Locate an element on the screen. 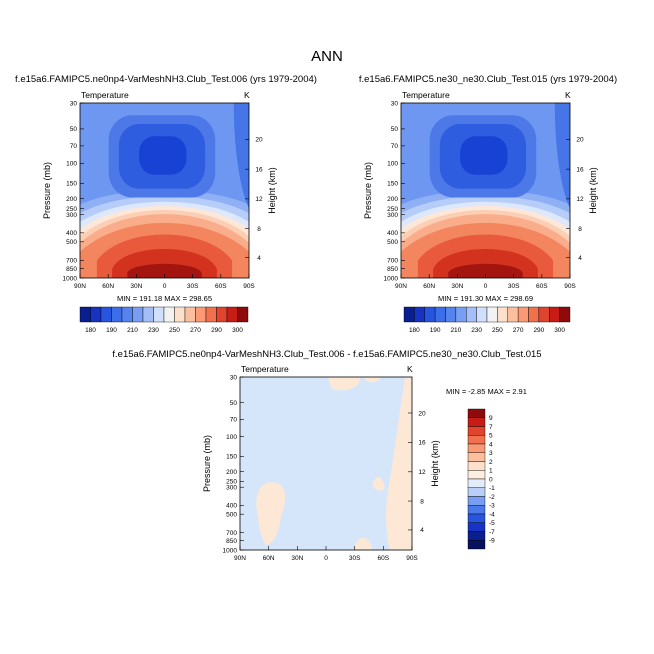 The image size is (654, 654). y-tick-label: 850 is located at coordinates (231, 541).